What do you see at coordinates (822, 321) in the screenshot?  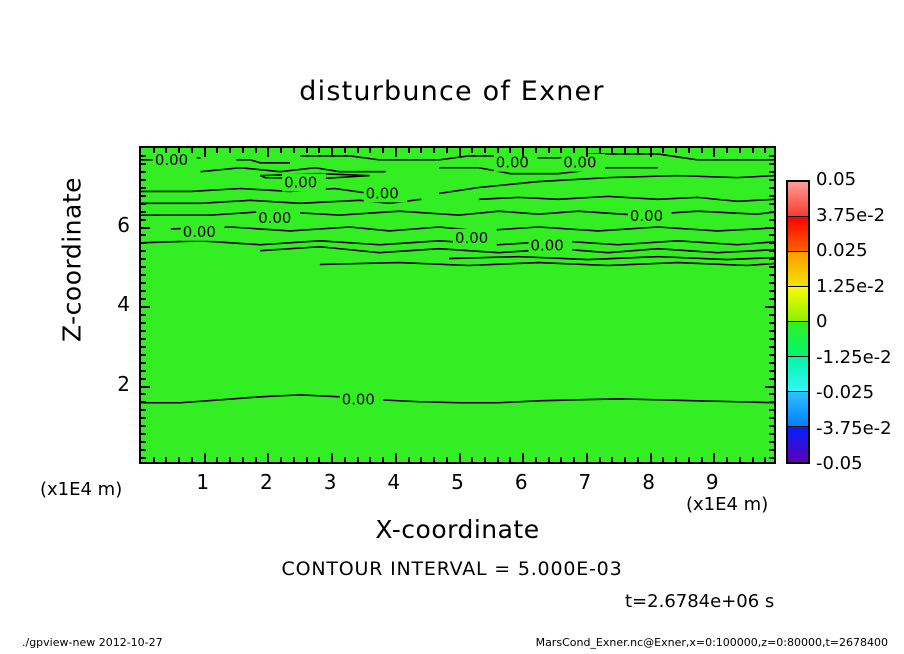 I see `colorbar-tick-label: 0` at bounding box center [822, 321].